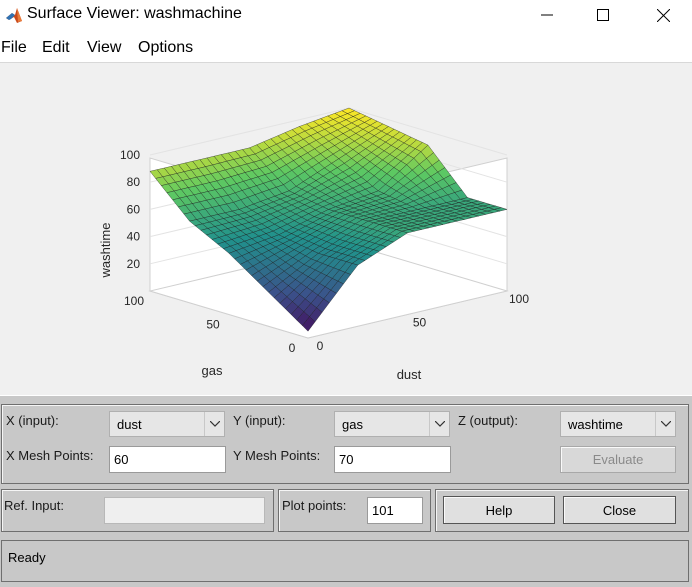  Describe the element at coordinates (56, 47) in the screenshot. I see `menu-edit: Edit` at that location.